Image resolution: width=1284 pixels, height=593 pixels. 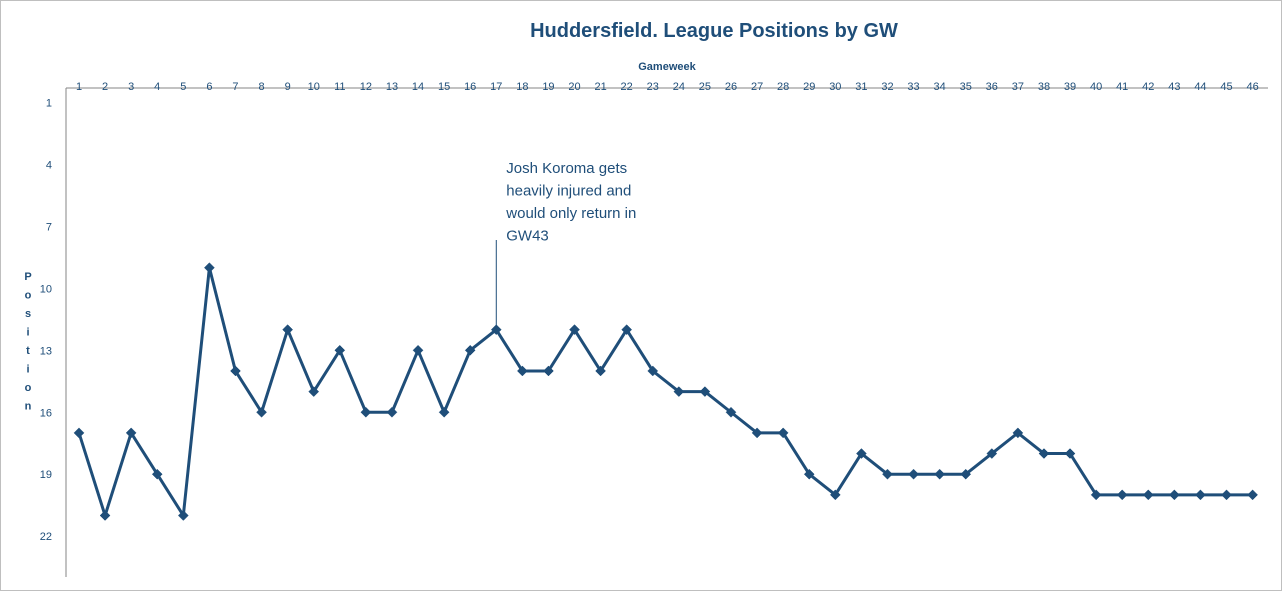 What do you see at coordinates (1044, 87) in the screenshot?
I see `x-tick-label: 38` at bounding box center [1044, 87].